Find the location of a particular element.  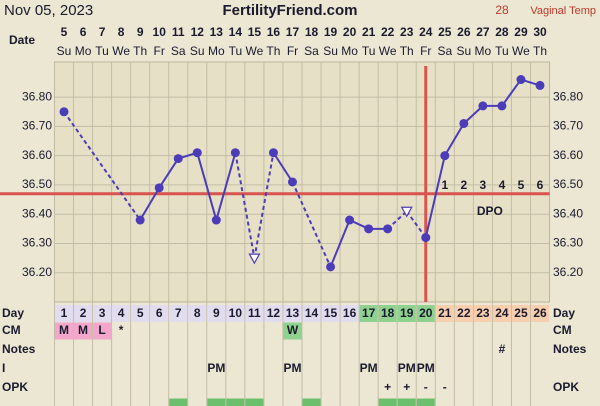

day-number: 5 is located at coordinates (140, 313).